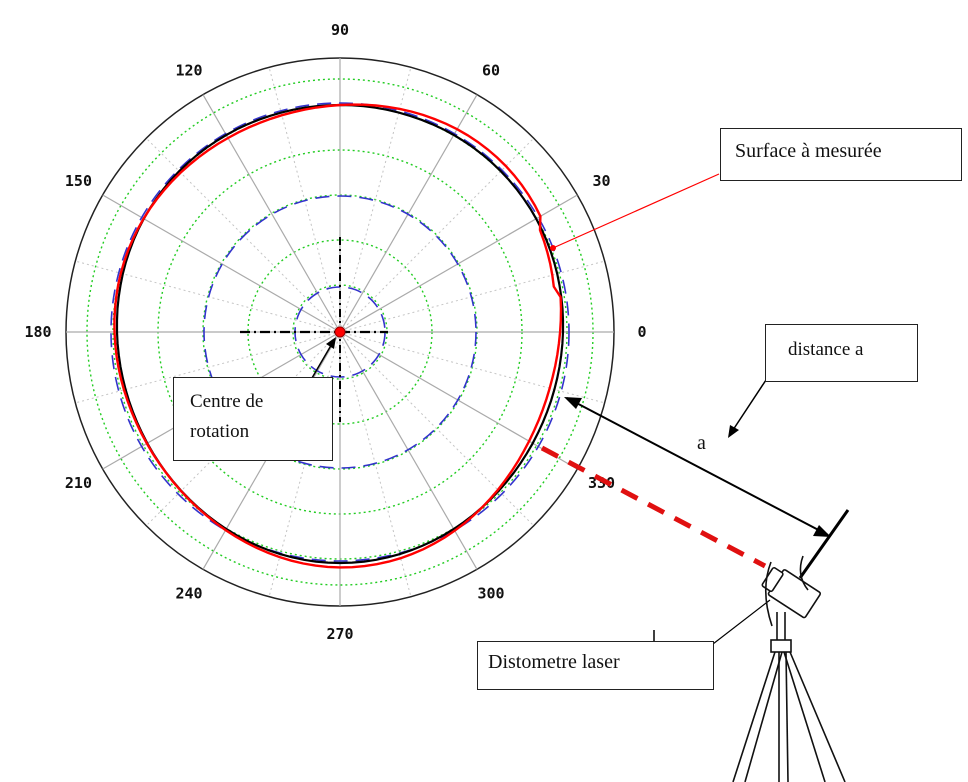 The image size is (968, 782). What do you see at coordinates (340, 30) in the screenshot?
I see `angle-label-90: 90` at bounding box center [340, 30].